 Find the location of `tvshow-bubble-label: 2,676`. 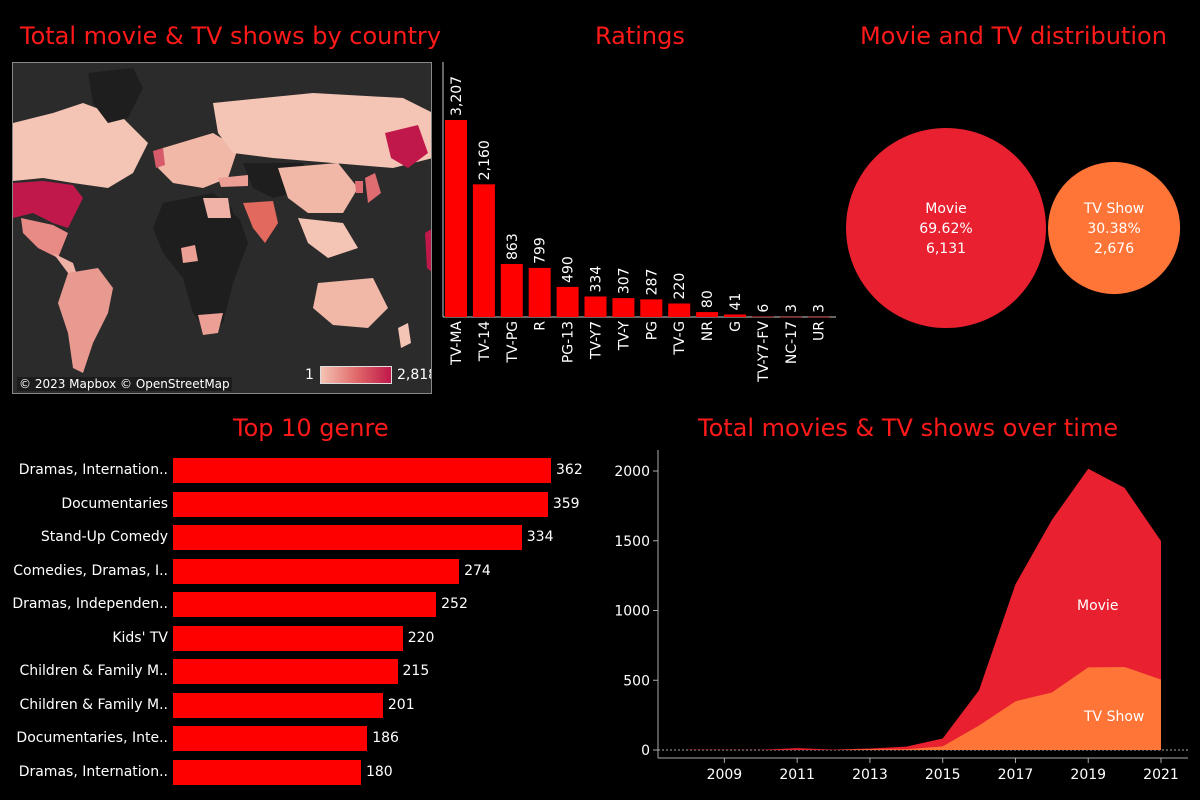

tvshow-bubble-label: 2,676 is located at coordinates (1114, 249).